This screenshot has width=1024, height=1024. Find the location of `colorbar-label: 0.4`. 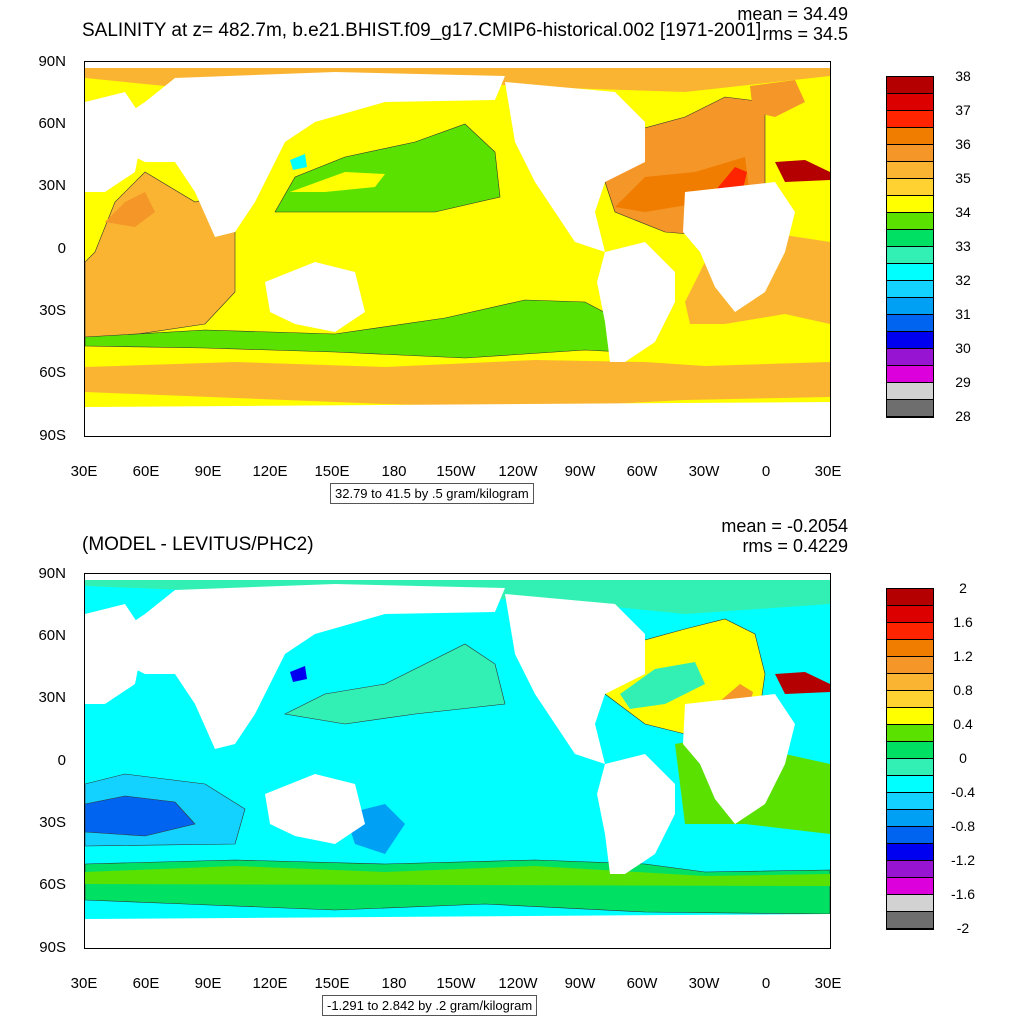

colorbar-label: 0.4 is located at coordinates (963, 724).